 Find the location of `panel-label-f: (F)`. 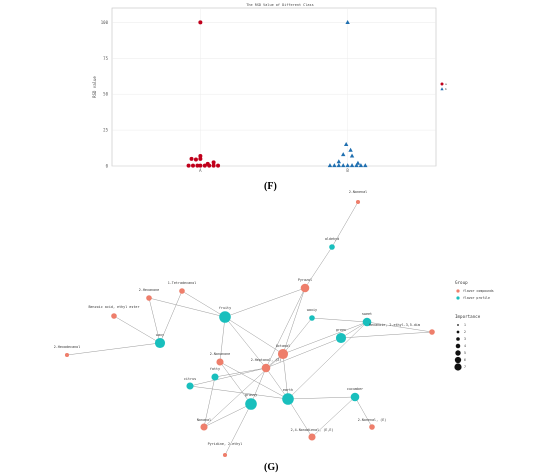

panel-label-f: (F) is located at coordinates (270, 186).